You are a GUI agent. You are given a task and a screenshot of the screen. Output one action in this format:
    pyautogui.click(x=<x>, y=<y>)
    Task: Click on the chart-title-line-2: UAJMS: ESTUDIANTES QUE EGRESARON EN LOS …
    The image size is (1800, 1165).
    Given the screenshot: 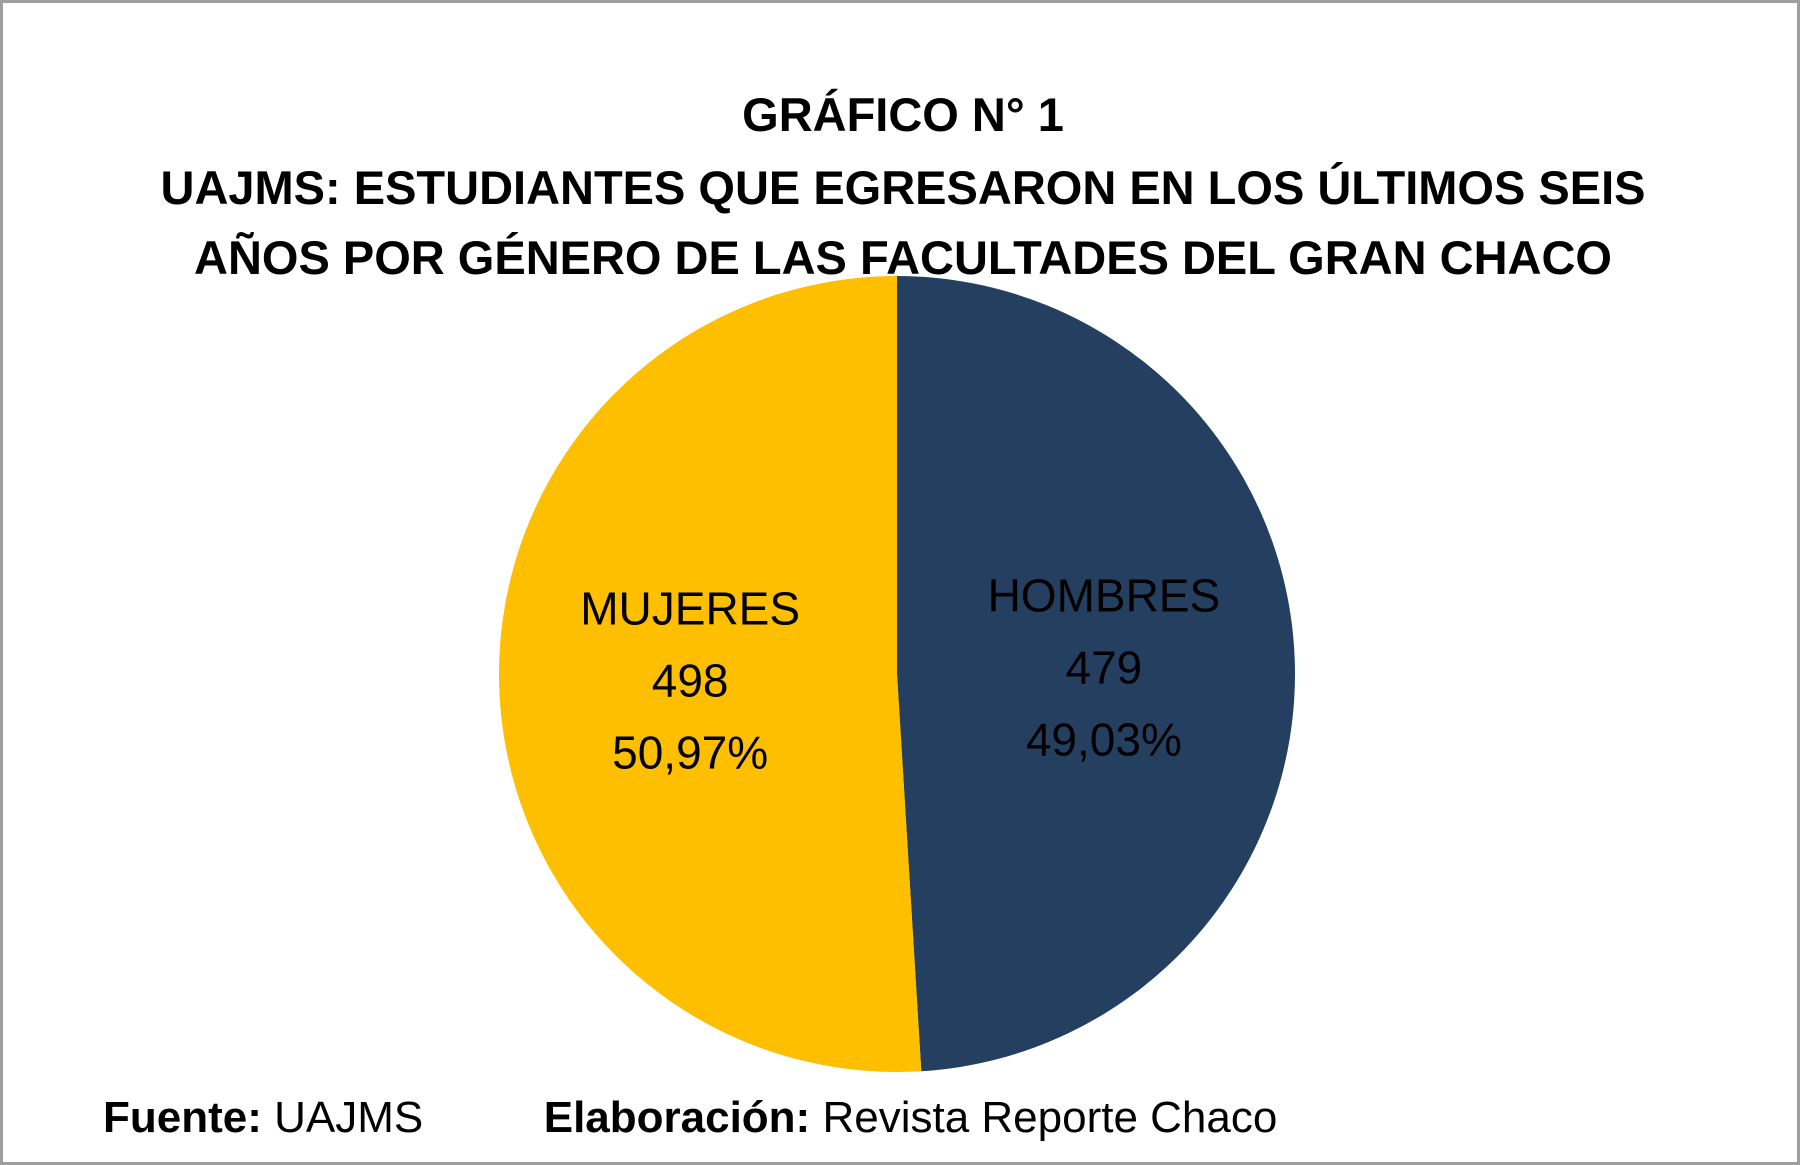 What is the action you would take?
    pyautogui.click(x=903, y=187)
    